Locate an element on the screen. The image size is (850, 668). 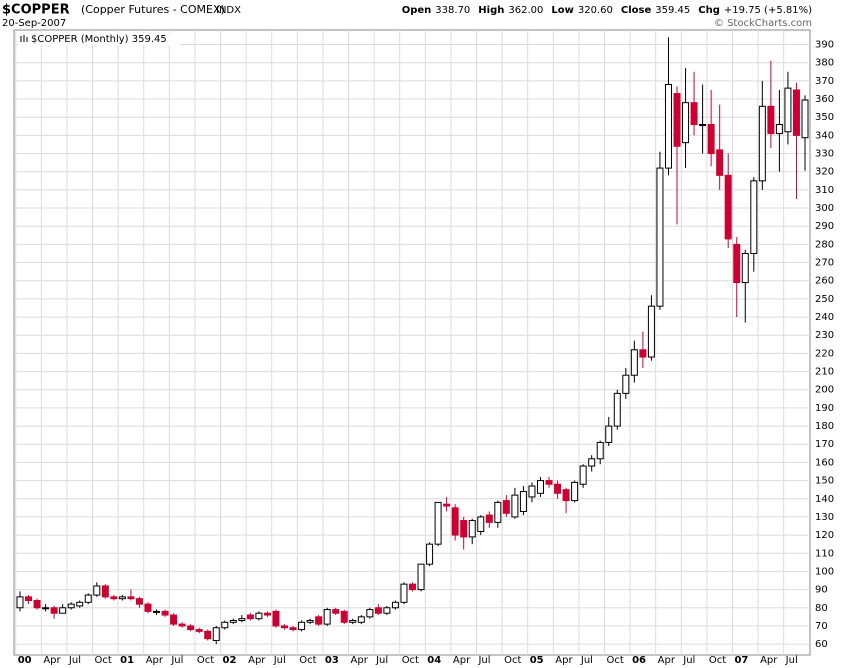
y-tick-label: 70 is located at coordinates (821, 626).